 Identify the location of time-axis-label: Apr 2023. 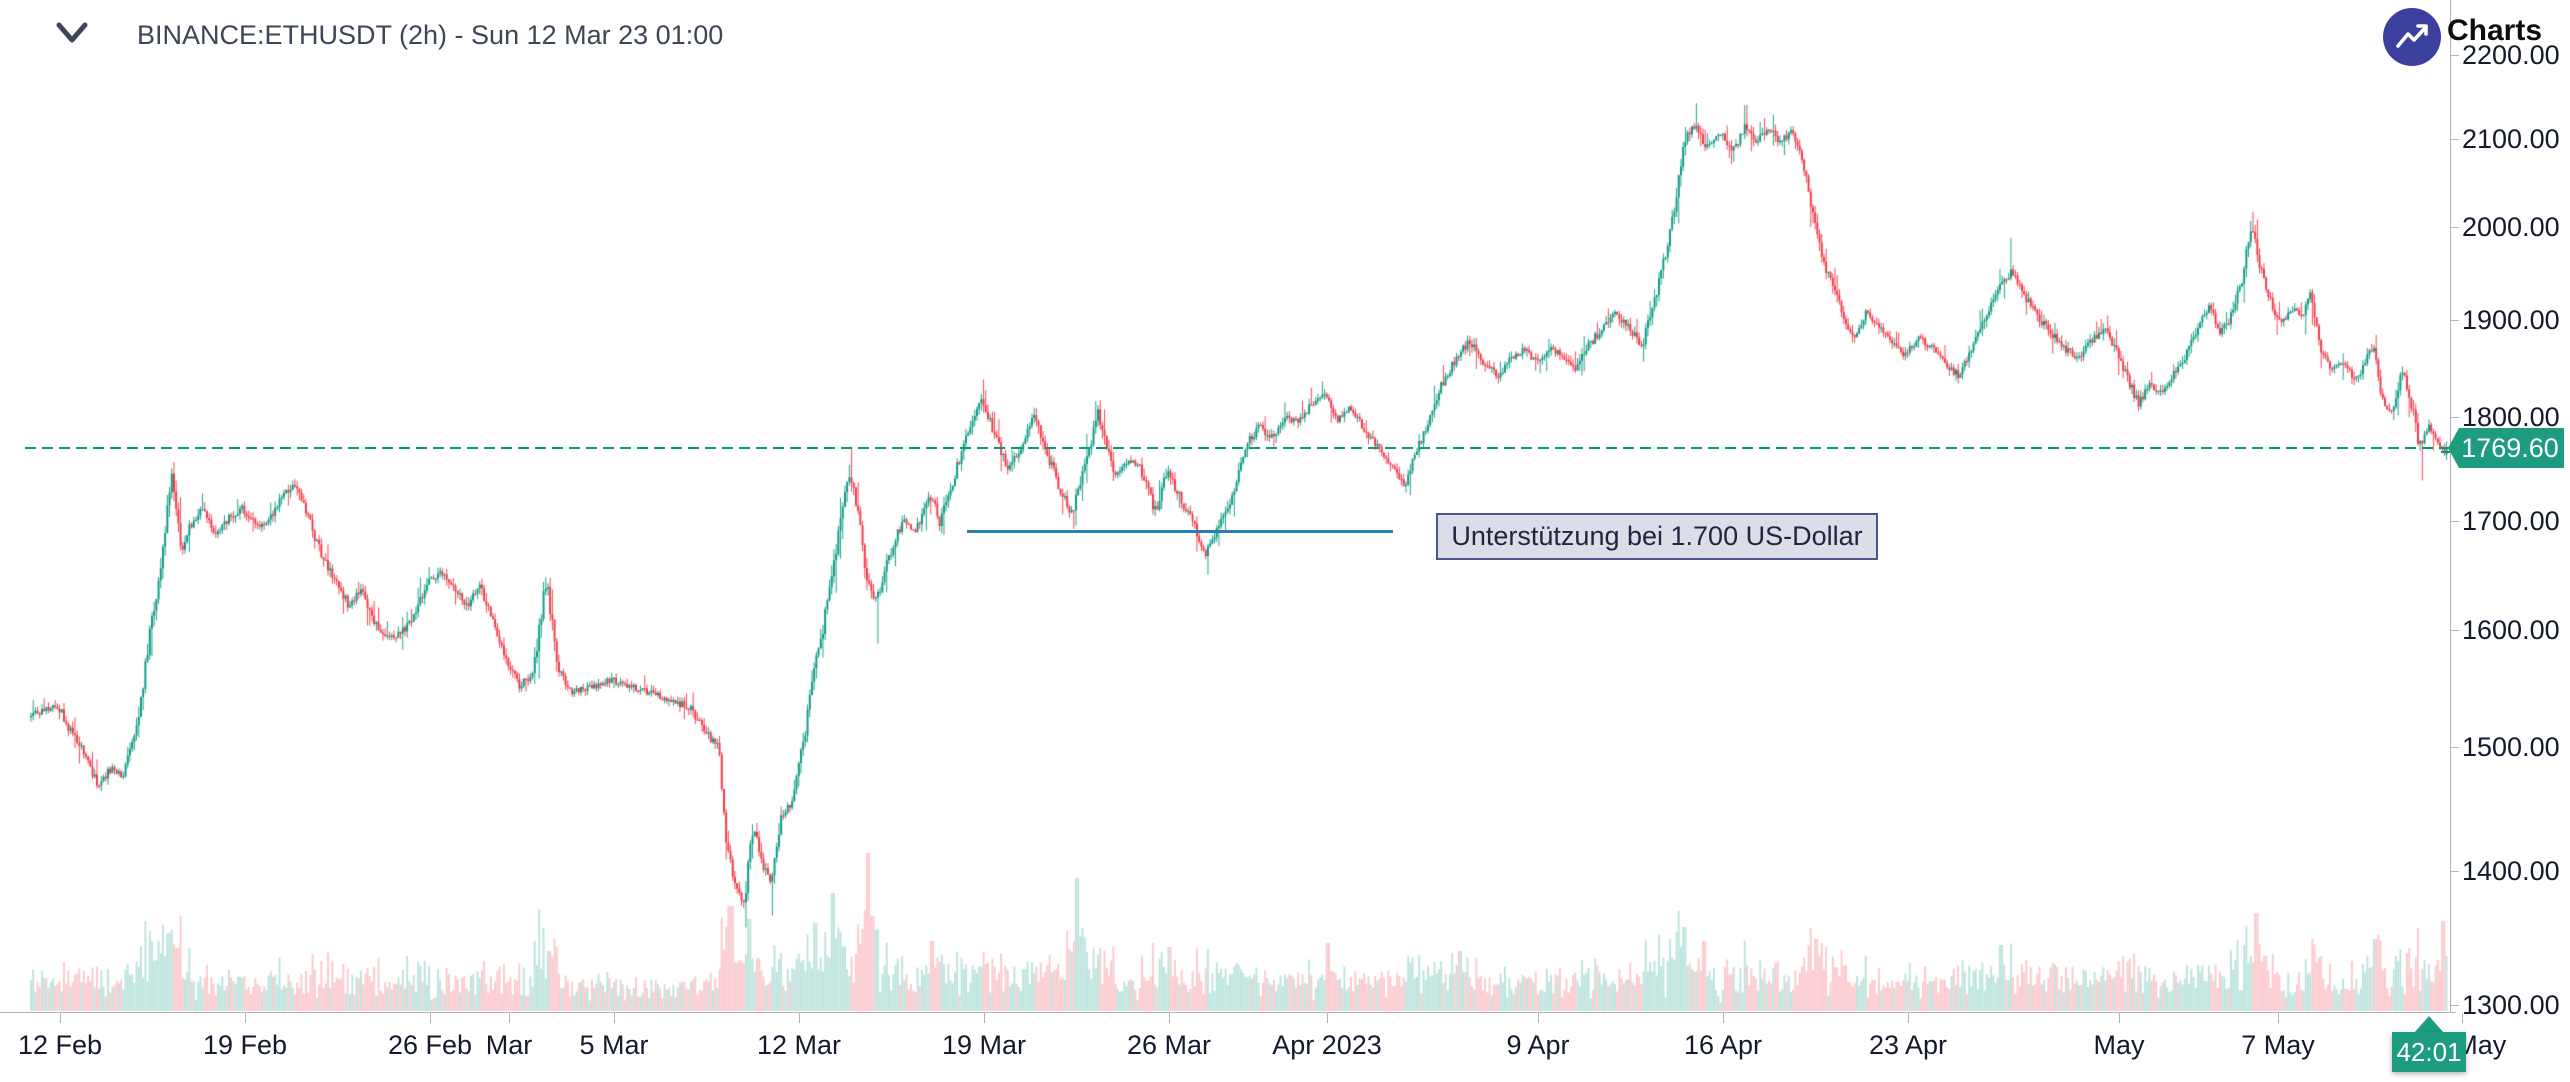
(1327, 1045).